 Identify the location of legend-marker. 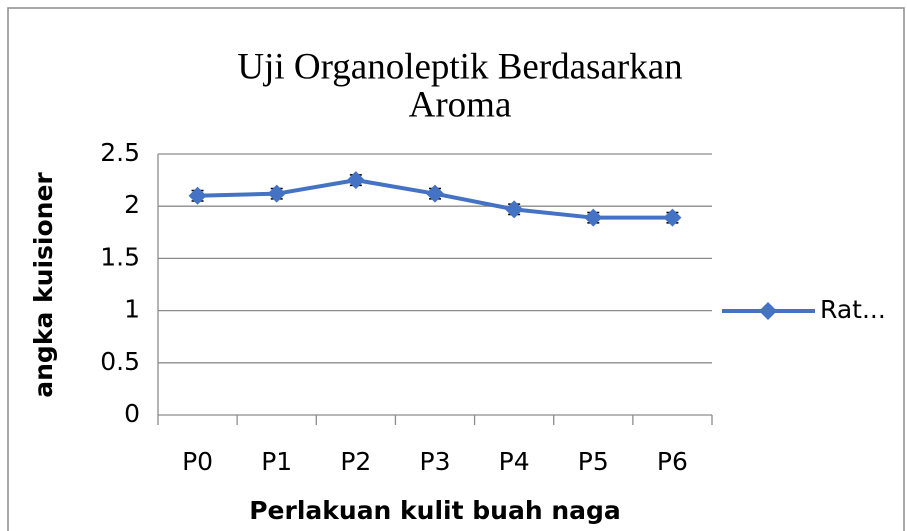
(768, 311).